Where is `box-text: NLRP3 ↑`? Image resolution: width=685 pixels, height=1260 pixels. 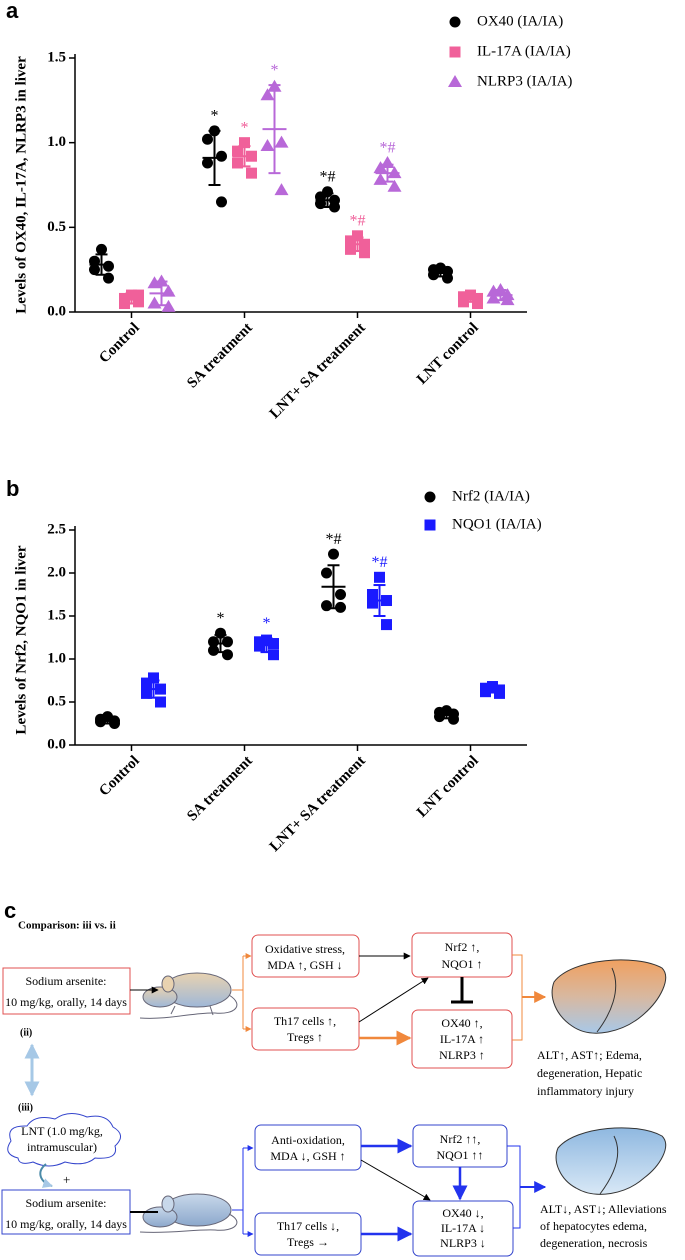 box-text: NLRP3 ↑ is located at coordinates (462, 1055).